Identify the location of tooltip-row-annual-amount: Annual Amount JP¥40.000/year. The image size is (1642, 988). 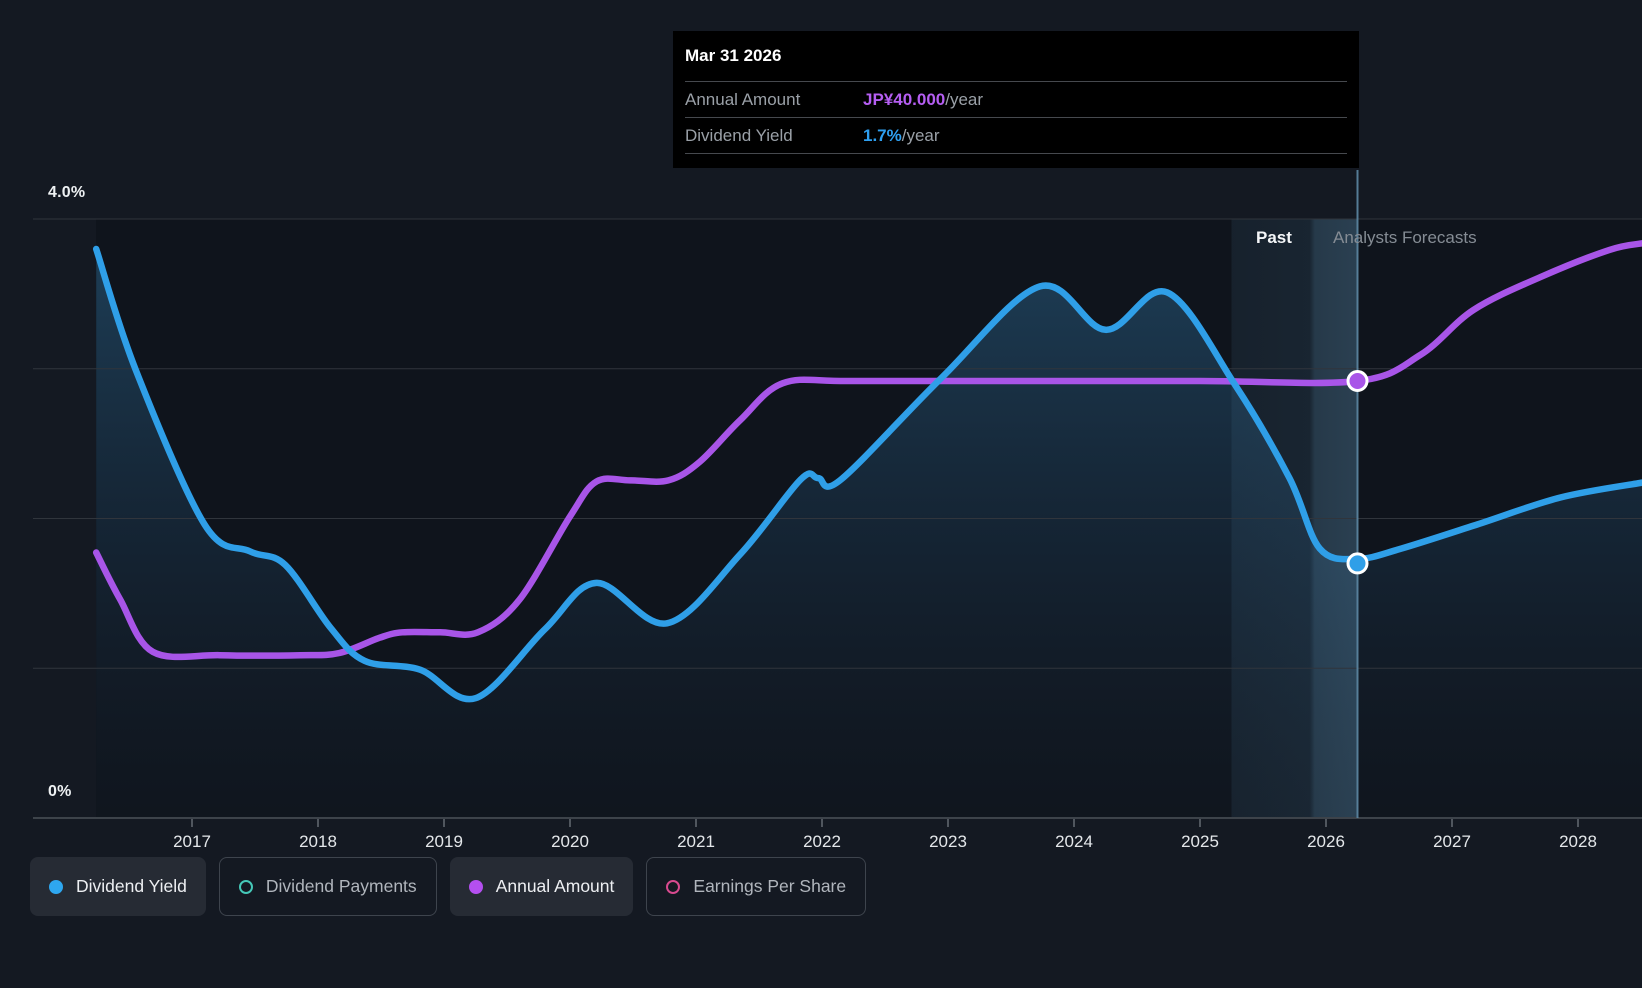
(1016, 99).